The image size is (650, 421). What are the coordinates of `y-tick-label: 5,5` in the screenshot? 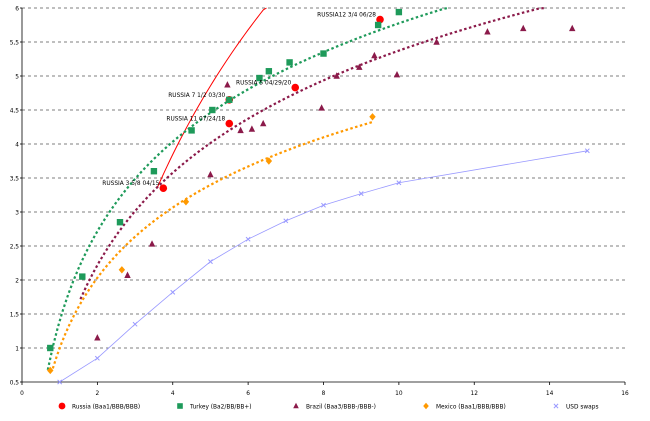 It's located at (15, 43).